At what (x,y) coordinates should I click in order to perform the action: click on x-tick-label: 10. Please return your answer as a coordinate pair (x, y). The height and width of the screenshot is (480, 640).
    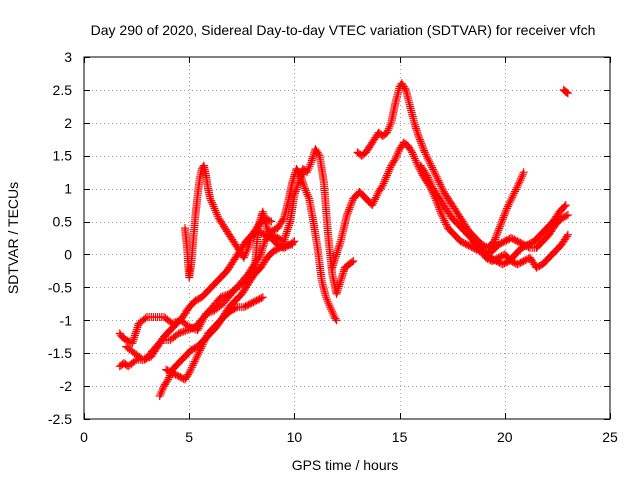
    Looking at the image, I should click on (295, 437).